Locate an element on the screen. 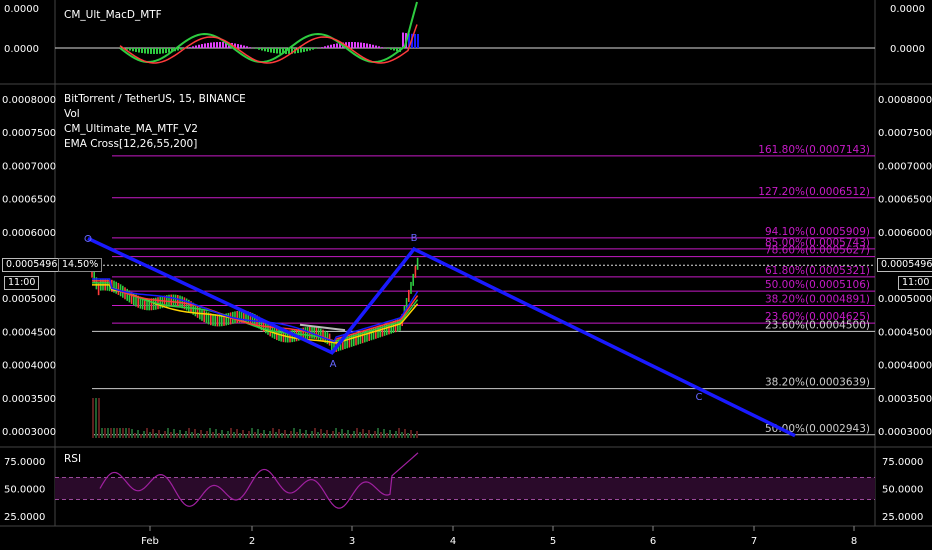  price-tick-left: 0.0003500 is located at coordinates (29, 399).